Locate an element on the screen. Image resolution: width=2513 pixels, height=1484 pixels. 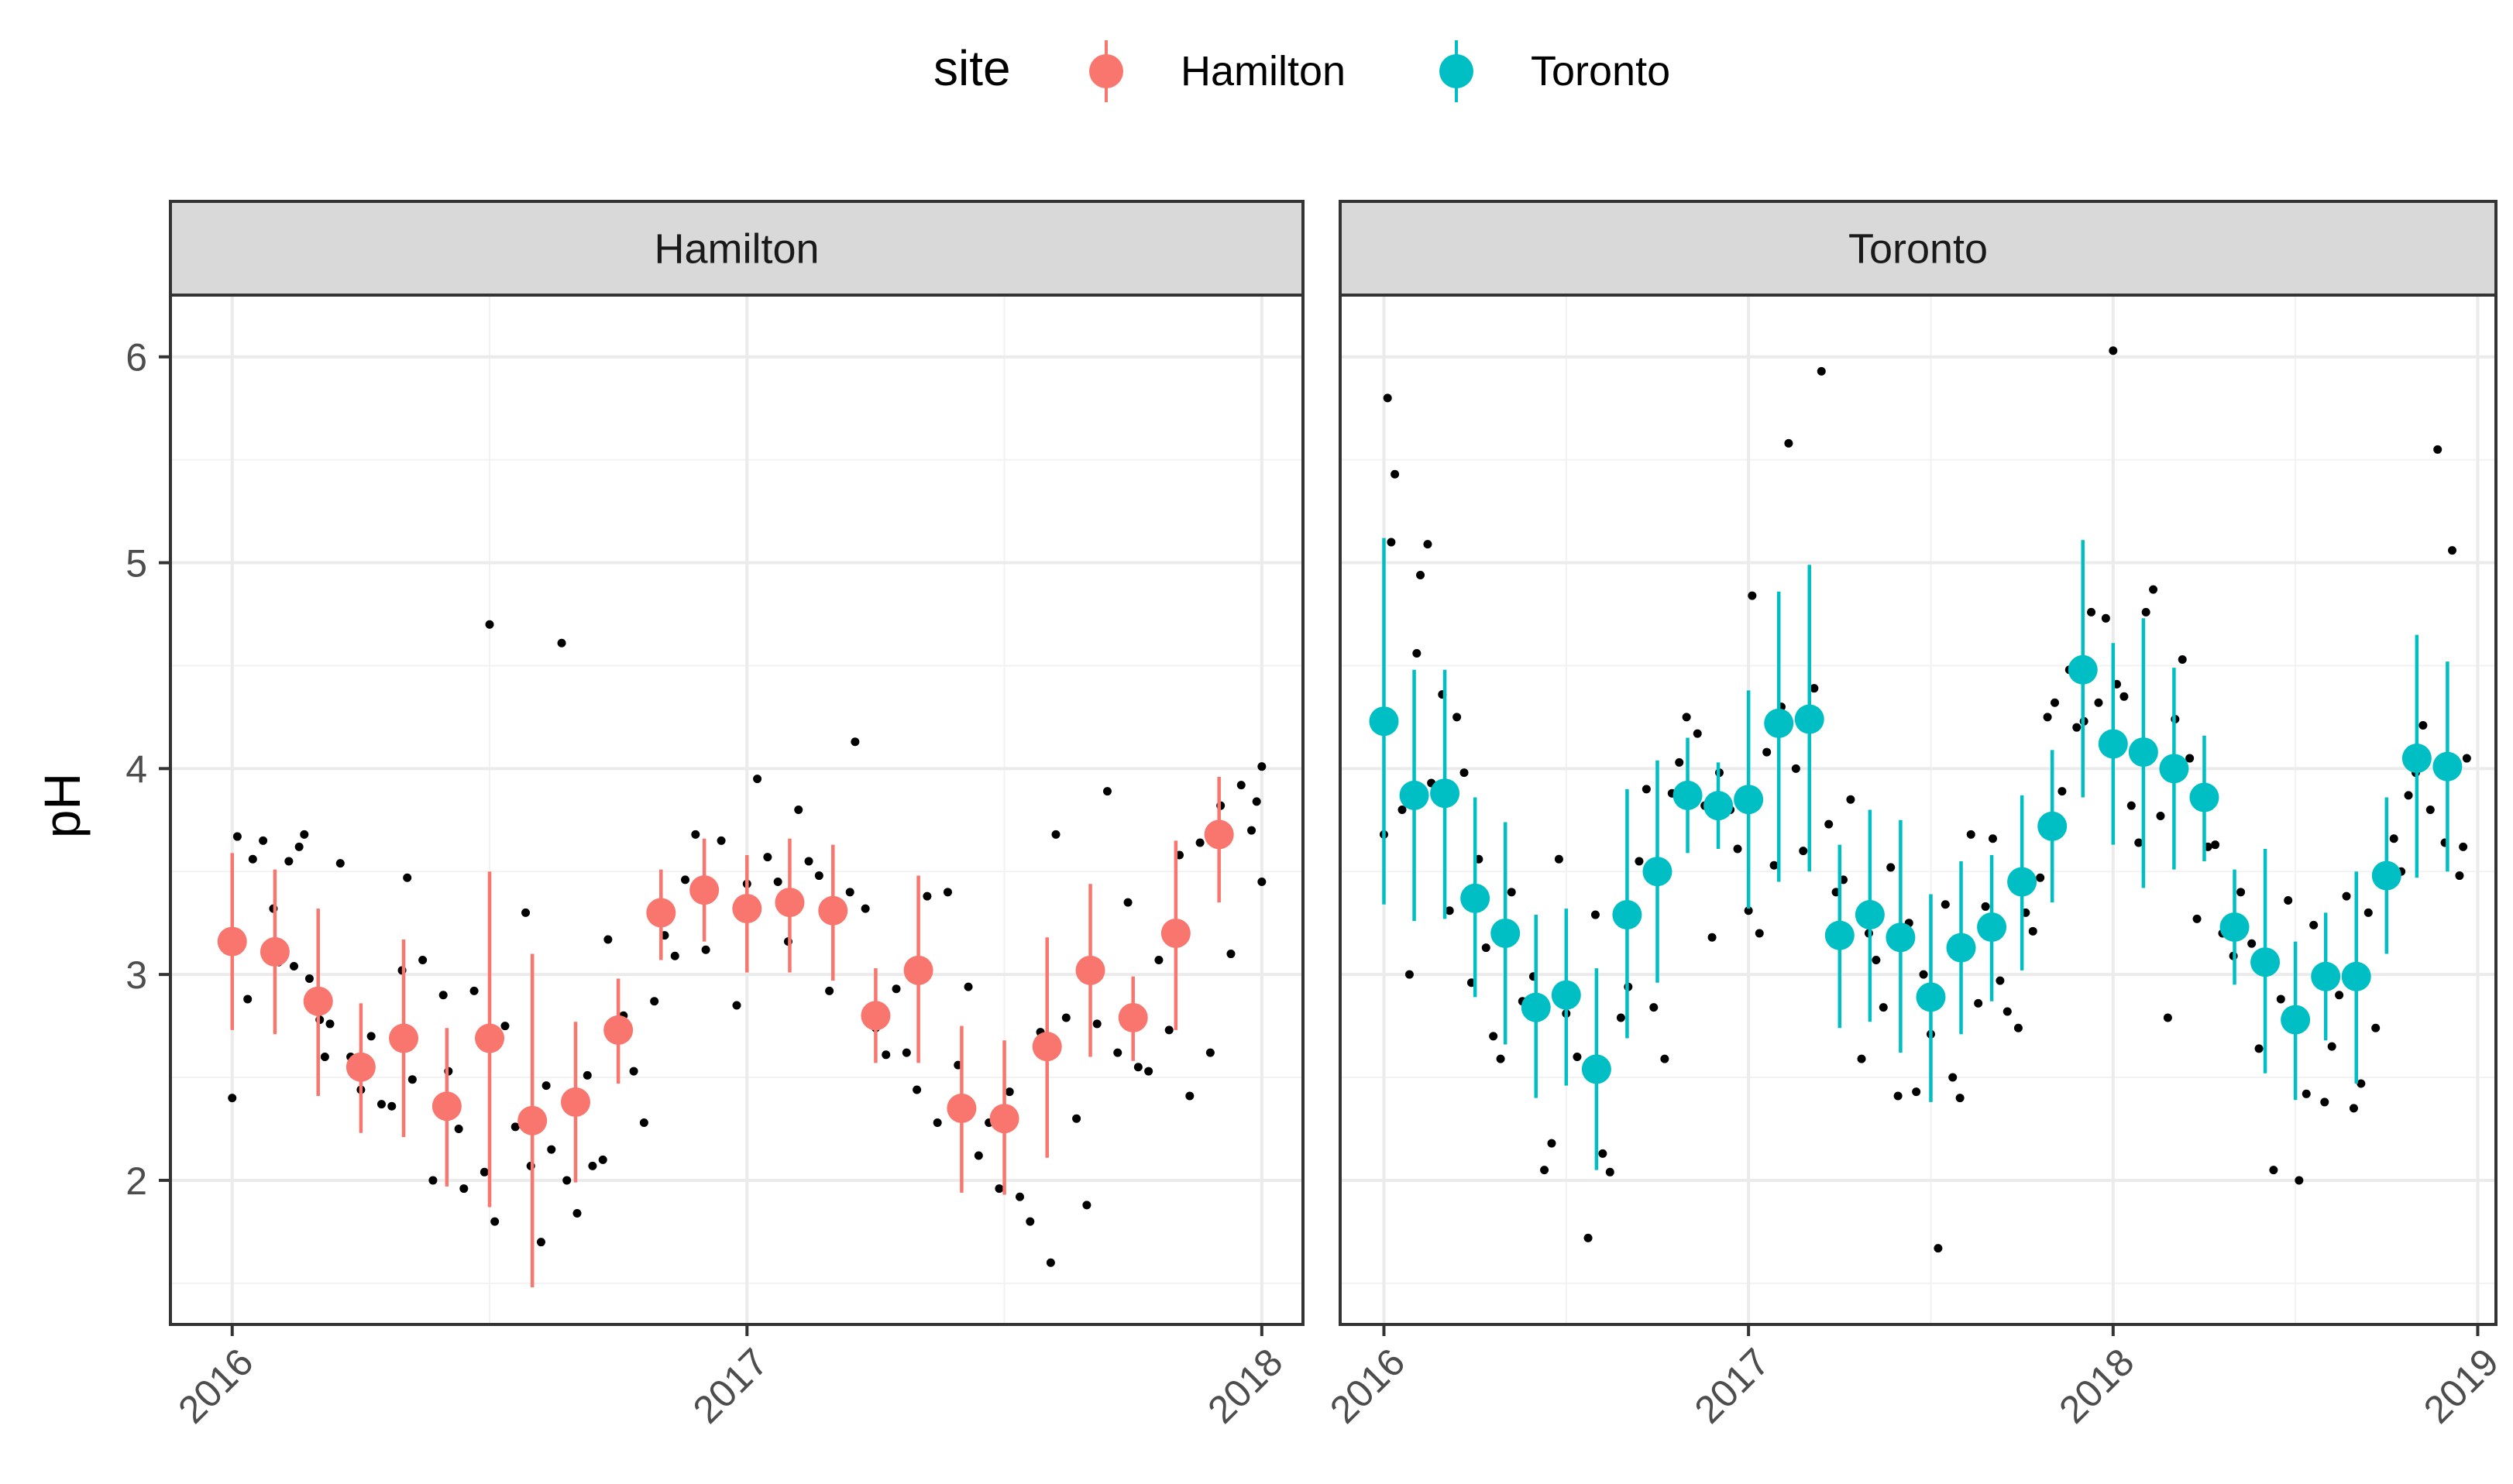
x-tick-label: 2018 is located at coordinates (2096, 1385).